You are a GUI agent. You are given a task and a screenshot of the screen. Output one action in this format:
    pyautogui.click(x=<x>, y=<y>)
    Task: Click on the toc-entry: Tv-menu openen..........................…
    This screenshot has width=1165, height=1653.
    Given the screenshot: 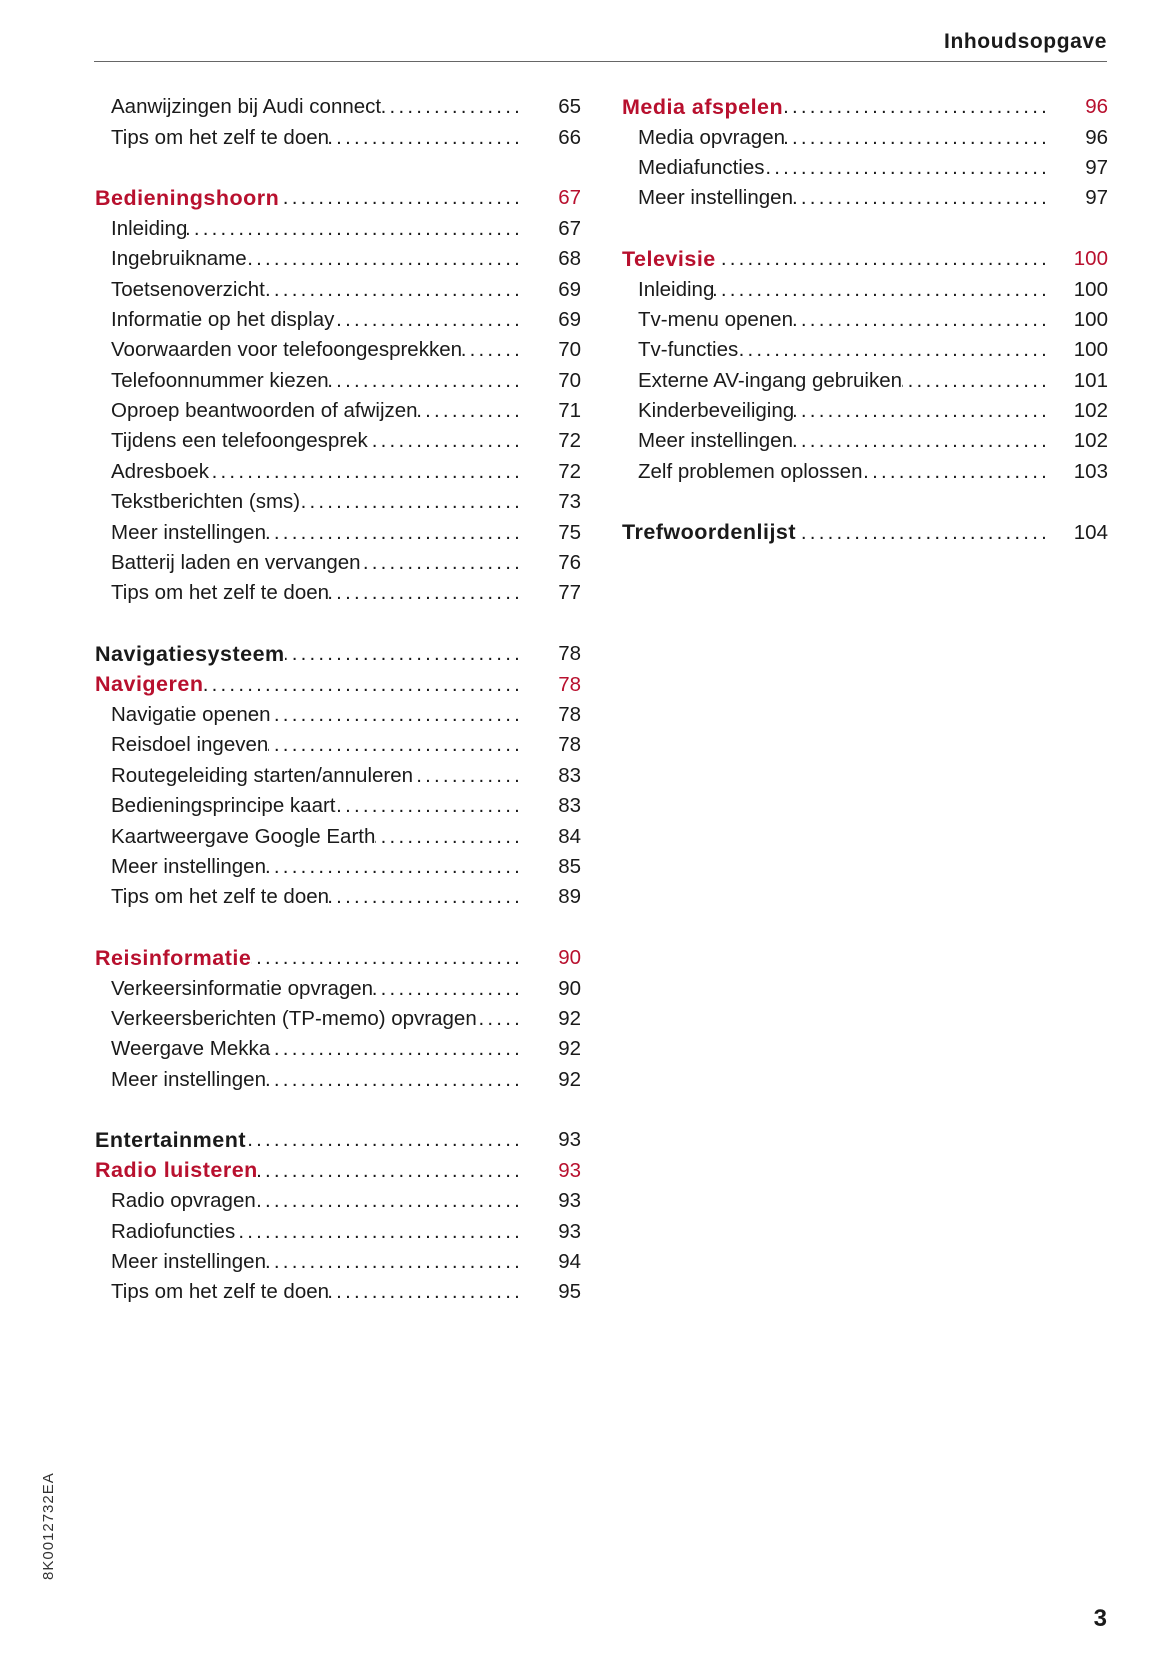 What is the action you would take?
    pyautogui.click(x=865, y=320)
    